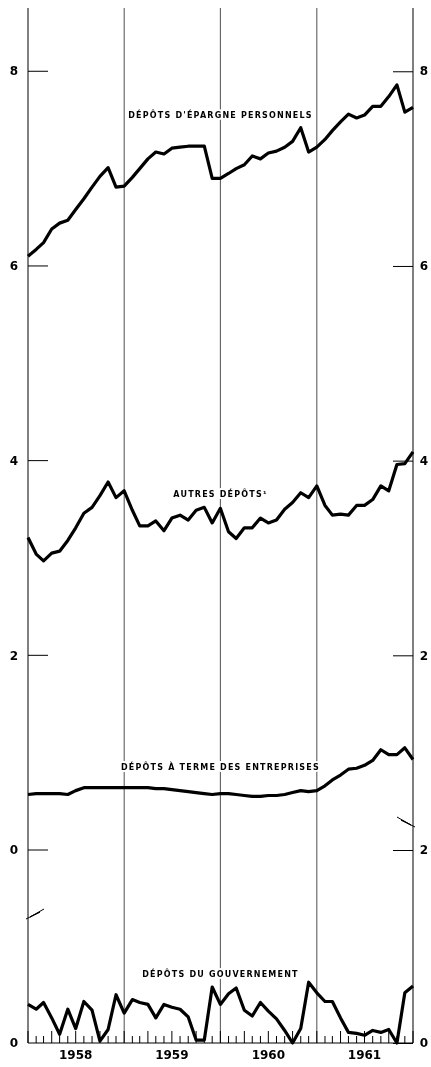 This screenshot has height=1067, width=431. Describe the element at coordinates (424, 266) in the screenshot. I see `y2-tick-label: 6` at that location.